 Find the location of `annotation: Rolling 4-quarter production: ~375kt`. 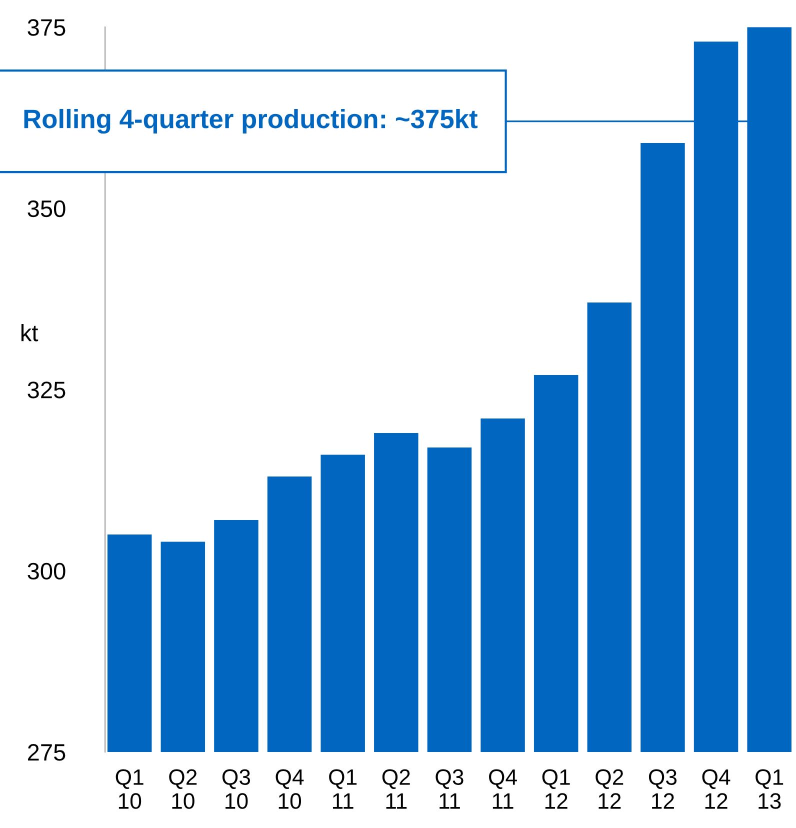

annotation: Rolling 4-quarter production: ~375kt is located at coordinates (251, 121).